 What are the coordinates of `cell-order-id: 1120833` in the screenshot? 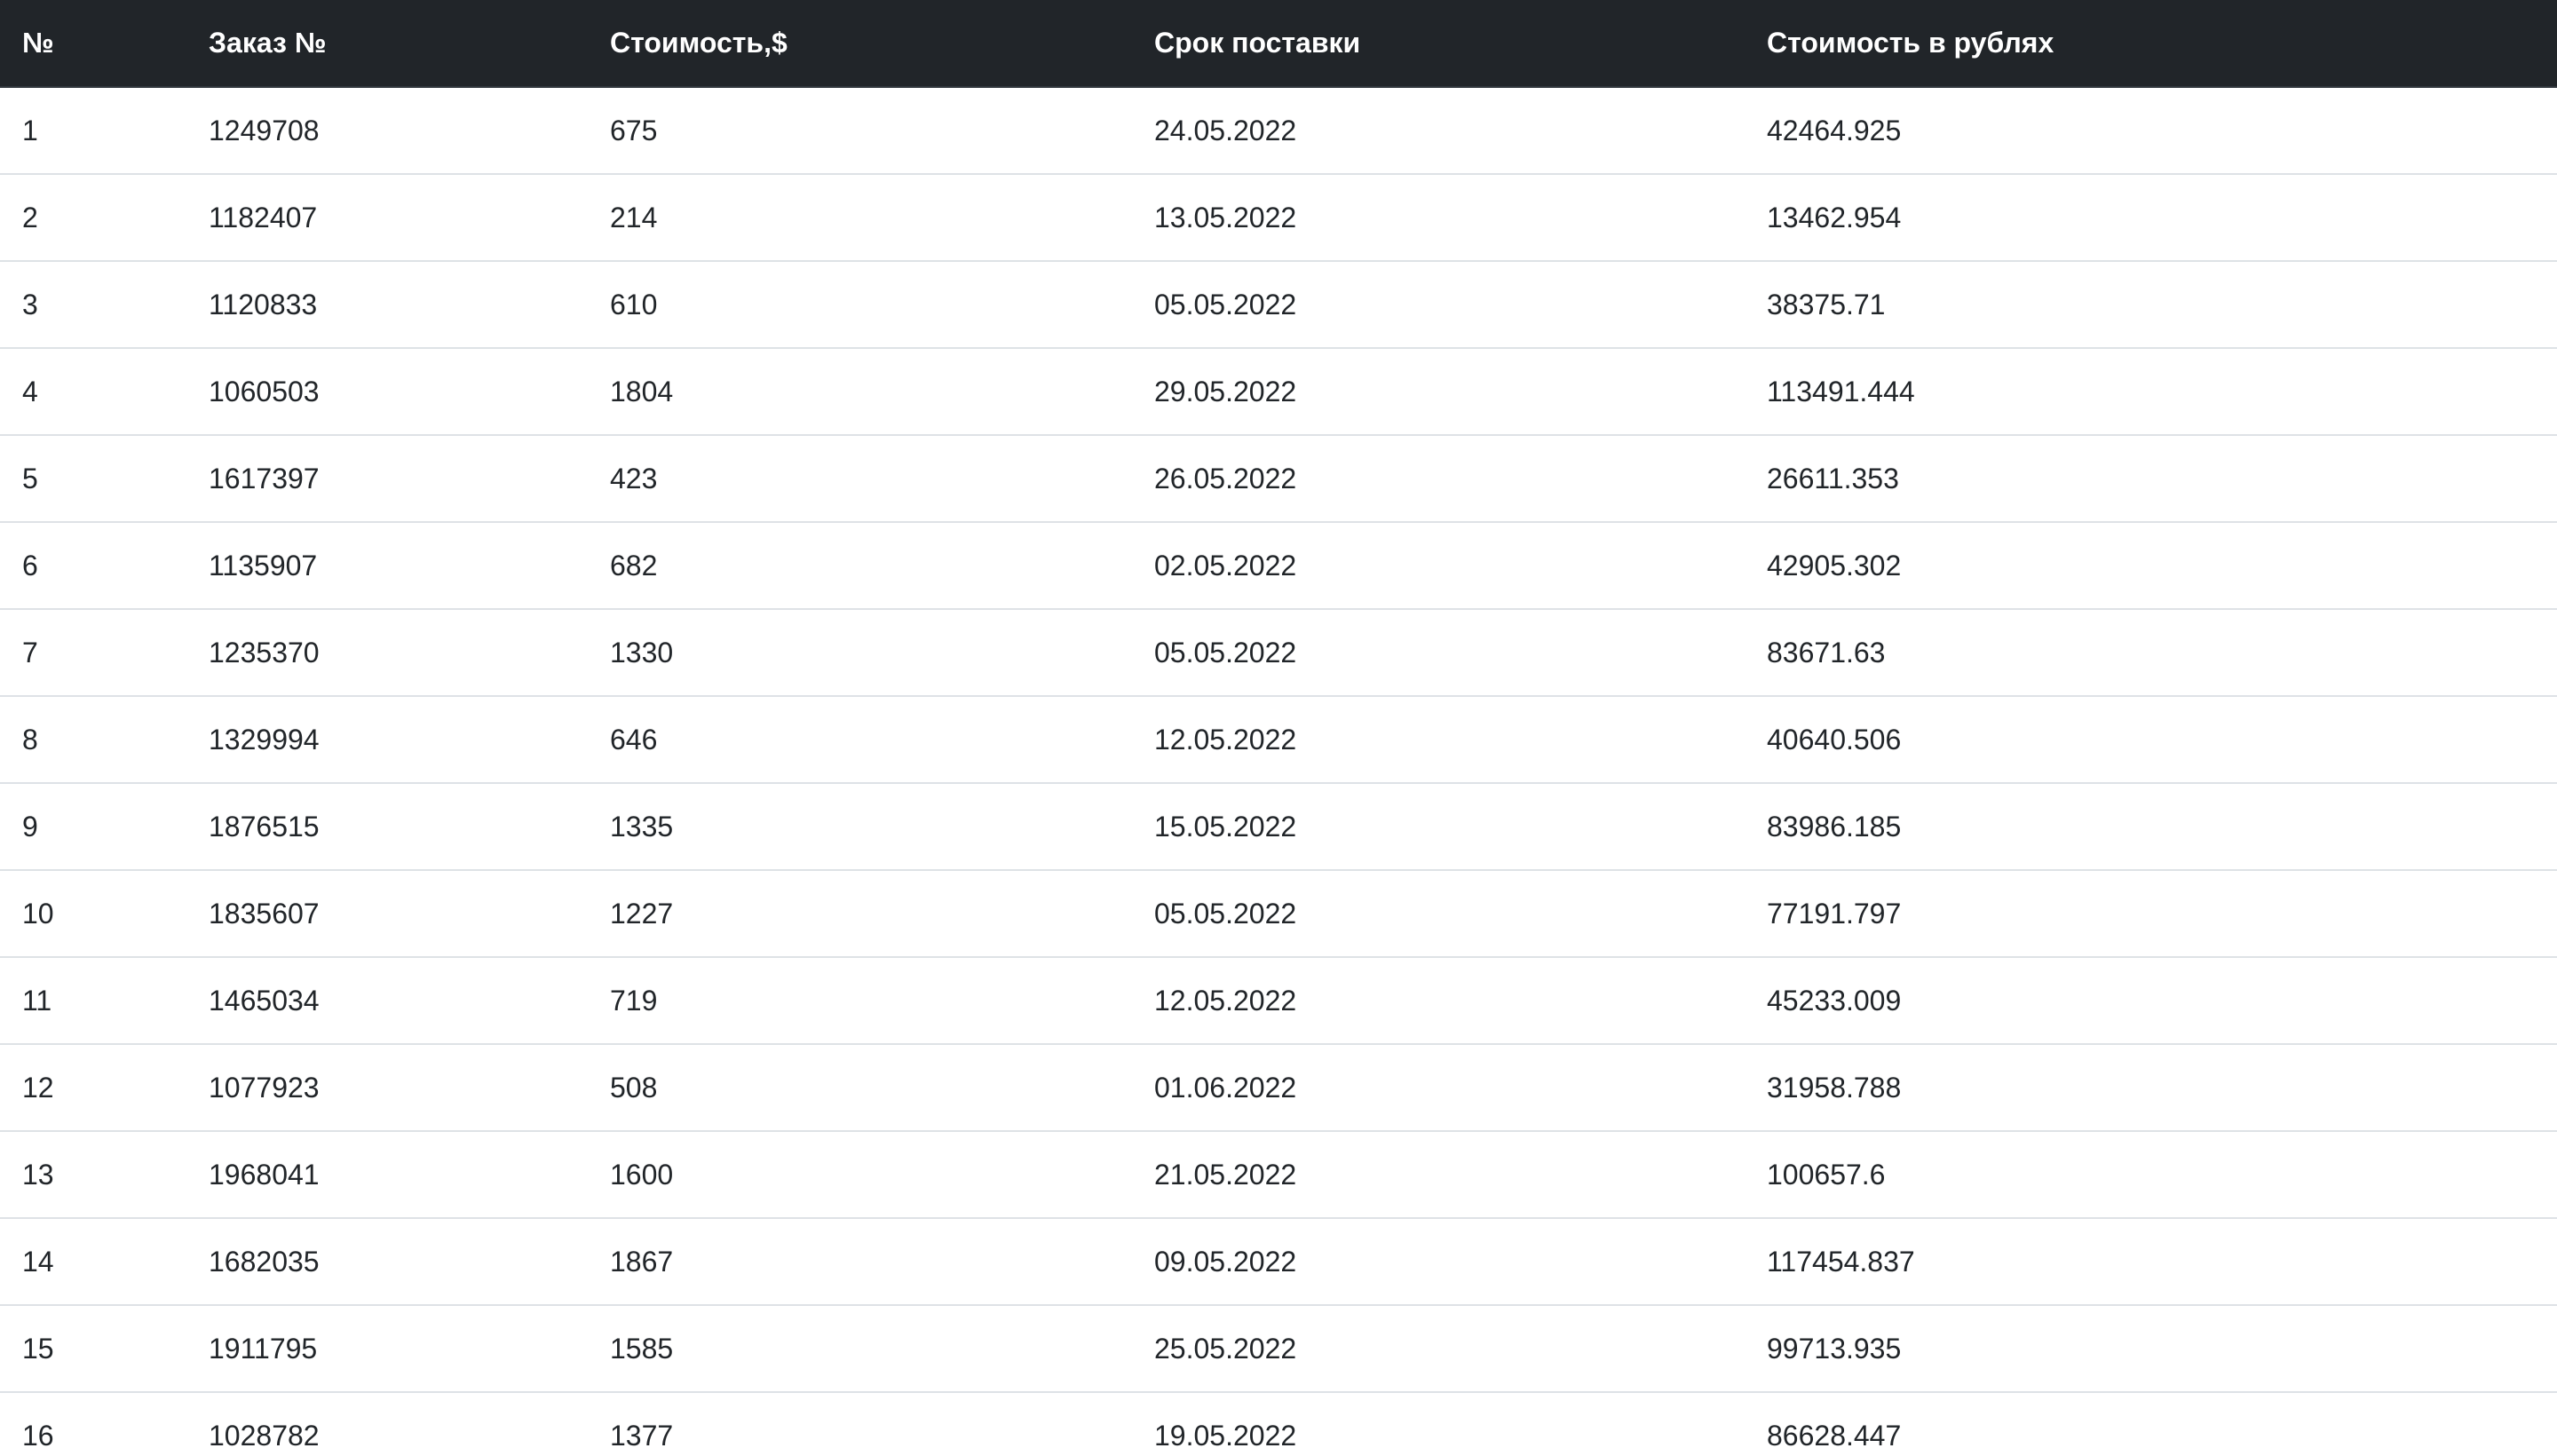 It's located at (387, 305).